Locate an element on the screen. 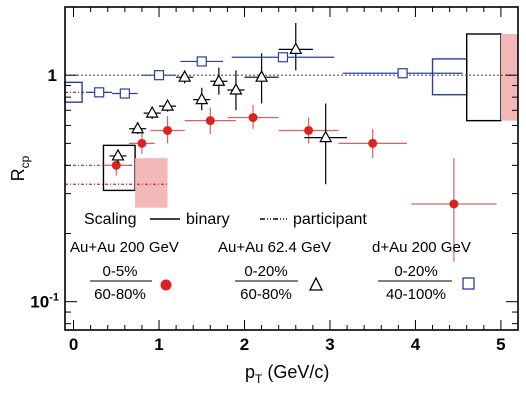 The width and height of the screenshot is (526, 394). ratio-num-auau200: 0-5% is located at coordinates (119, 271).